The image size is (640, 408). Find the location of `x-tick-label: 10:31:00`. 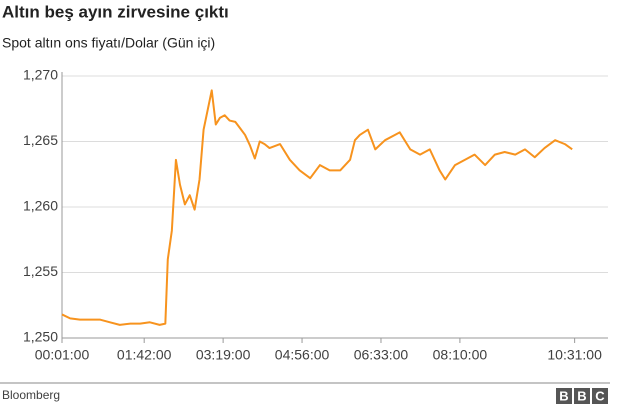

x-tick-label: 10:31:00 is located at coordinates (574, 355).